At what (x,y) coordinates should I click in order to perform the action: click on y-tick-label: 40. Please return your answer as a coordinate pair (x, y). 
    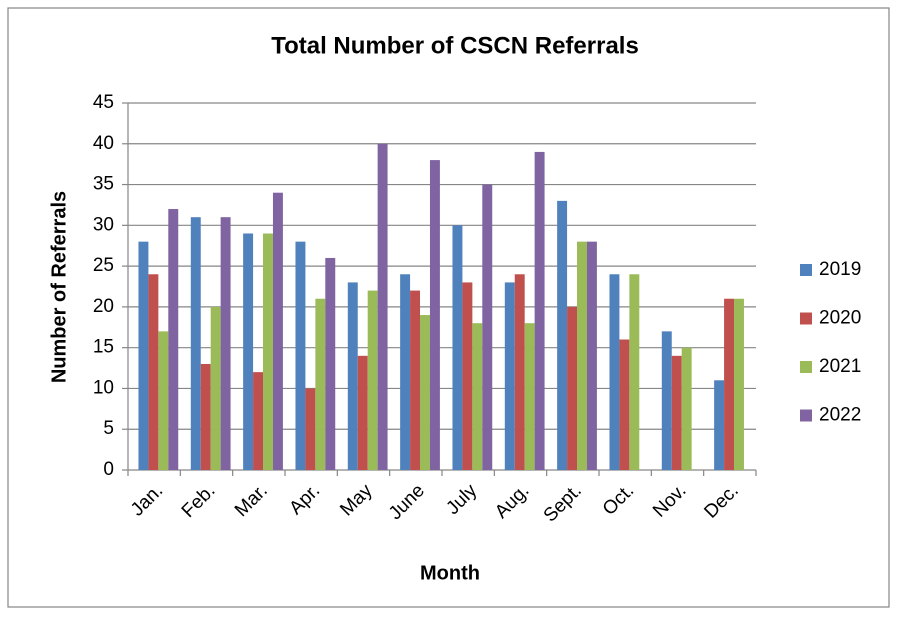
    Looking at the image, I should click on (103, 143).